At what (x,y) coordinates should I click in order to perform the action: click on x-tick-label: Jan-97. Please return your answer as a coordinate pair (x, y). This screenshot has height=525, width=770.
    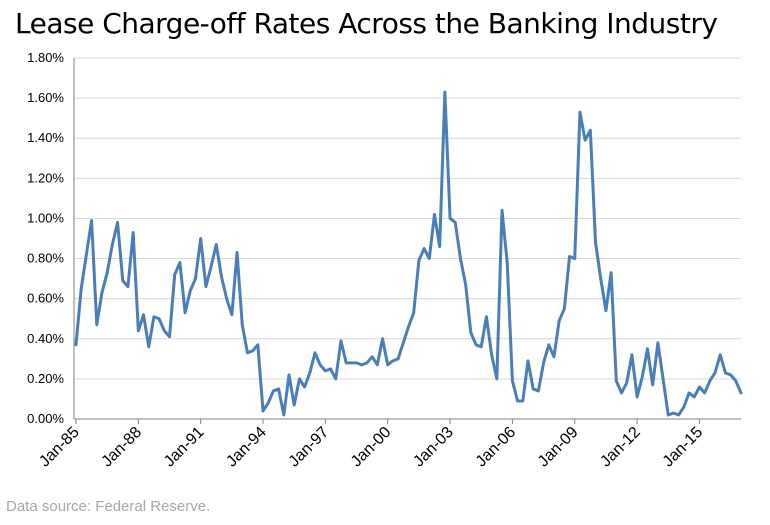
    Looking at the image, I should click on (309, 447).